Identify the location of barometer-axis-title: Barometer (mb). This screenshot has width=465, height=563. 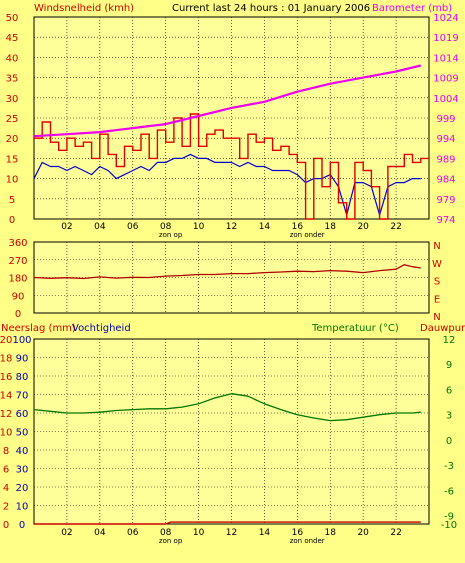
(412, 8).